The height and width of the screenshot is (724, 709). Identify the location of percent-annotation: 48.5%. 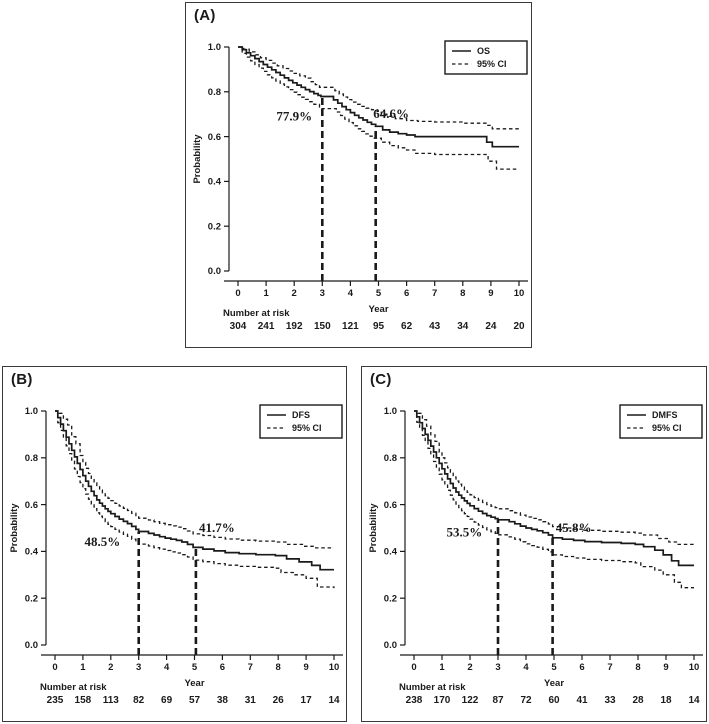
(103, 541).